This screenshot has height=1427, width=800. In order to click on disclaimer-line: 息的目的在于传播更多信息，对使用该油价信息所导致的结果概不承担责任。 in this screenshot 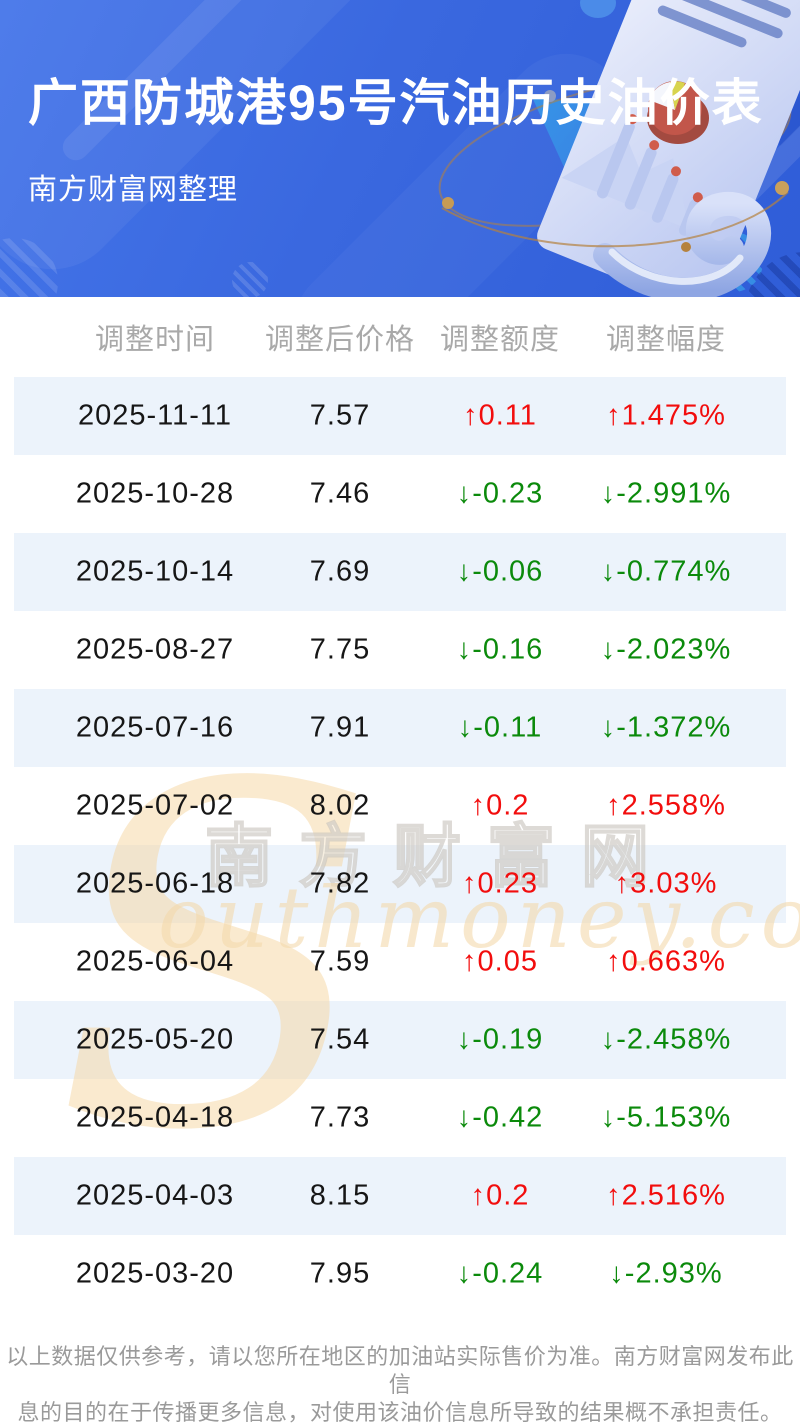, I will do `click(400, 1412)`.